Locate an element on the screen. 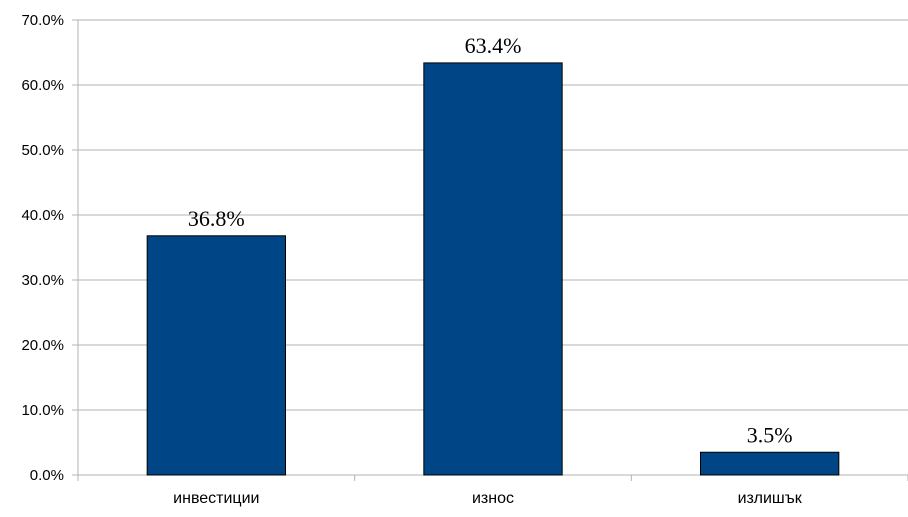  x-category-label: излишък is located at coordinates (770, 498).